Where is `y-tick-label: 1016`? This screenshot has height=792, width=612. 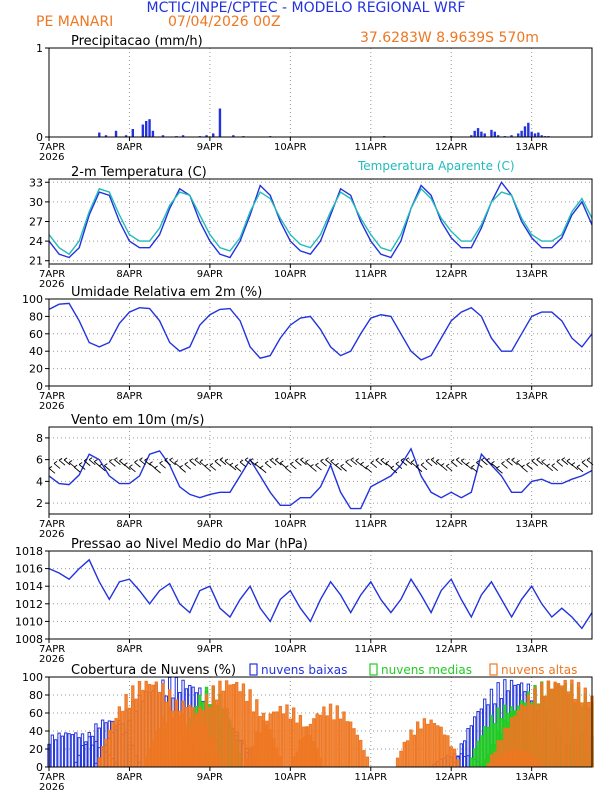 y-tick-label: 1016 is located at coordinates (29, 569).